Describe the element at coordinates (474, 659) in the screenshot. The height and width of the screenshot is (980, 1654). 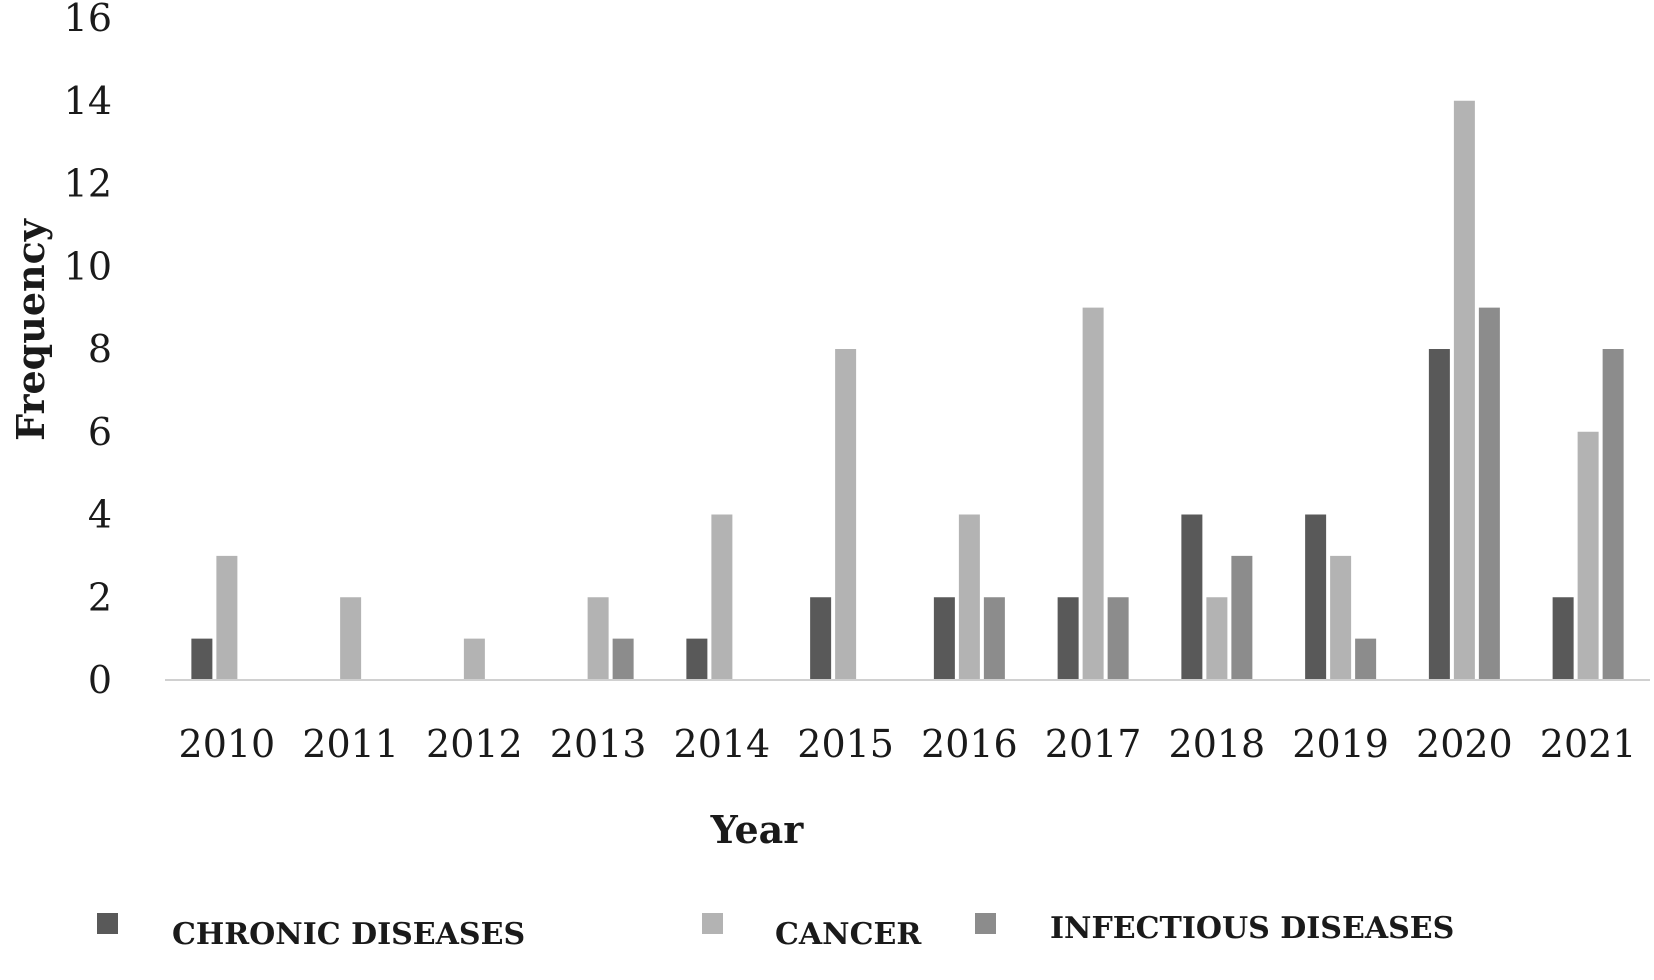
I see `bar-cancer-2012` at that location.